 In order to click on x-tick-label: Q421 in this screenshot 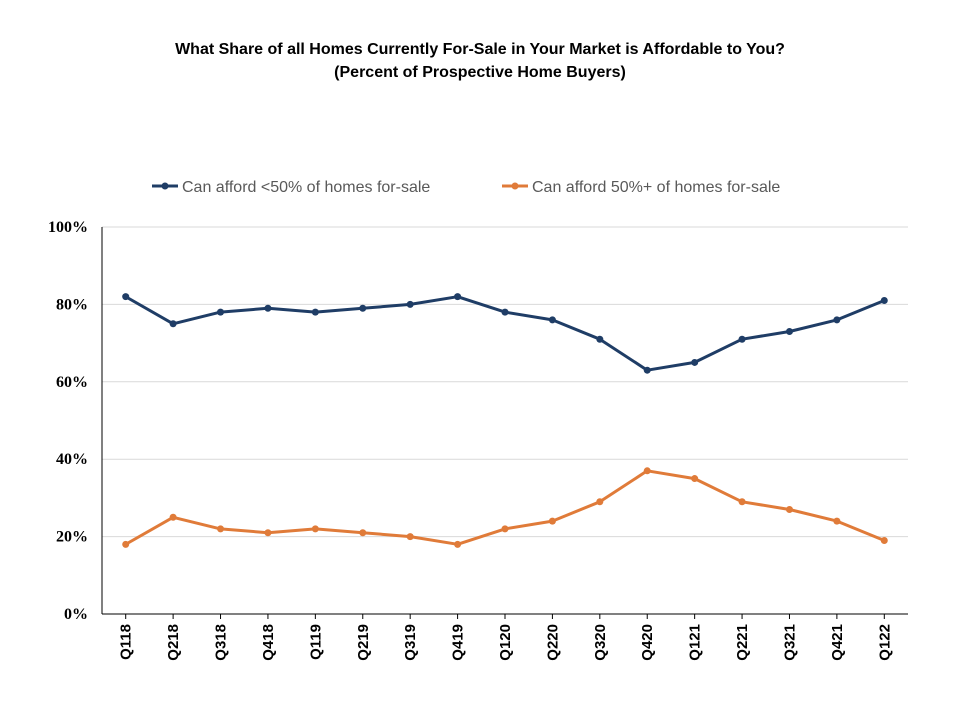, I will do `click(837, 642)`.